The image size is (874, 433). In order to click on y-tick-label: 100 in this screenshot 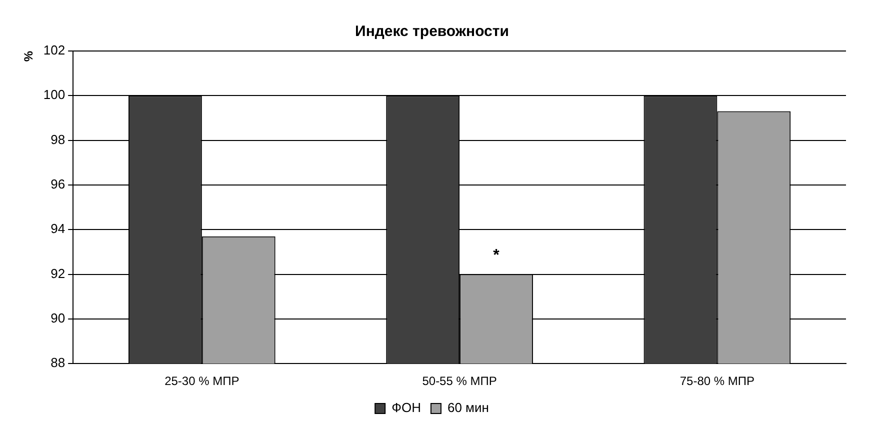, I will do `click(54, 94)`.